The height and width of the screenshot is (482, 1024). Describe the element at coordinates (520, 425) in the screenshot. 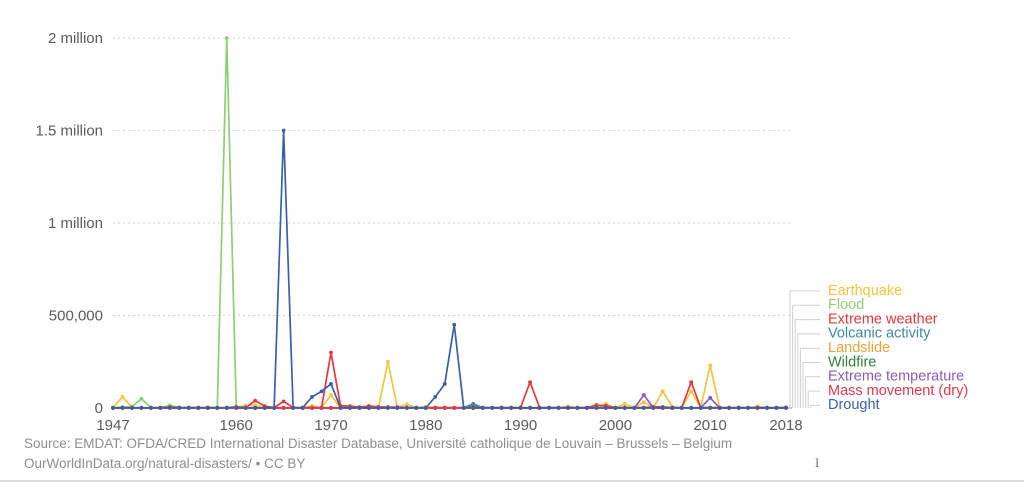

I see `x-axis-tick-label: 1990` at that location.